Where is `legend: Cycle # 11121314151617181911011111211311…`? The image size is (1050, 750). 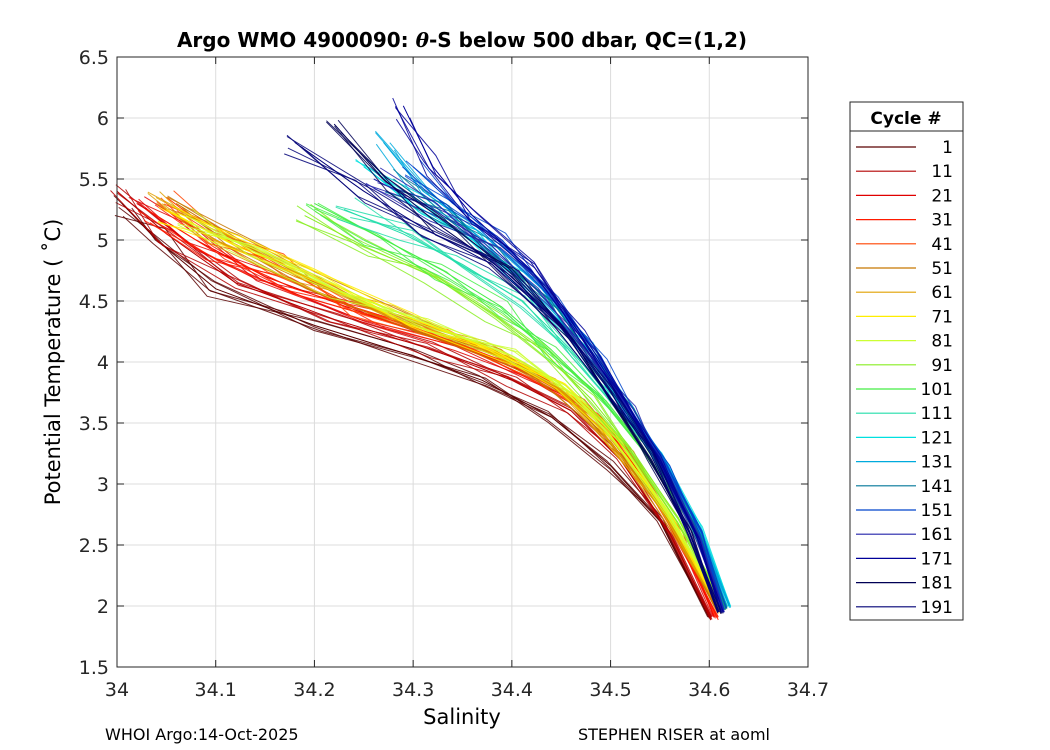
legend: Cycle # 11121314151617181911011111211311… is located at coordinates (906, 361).